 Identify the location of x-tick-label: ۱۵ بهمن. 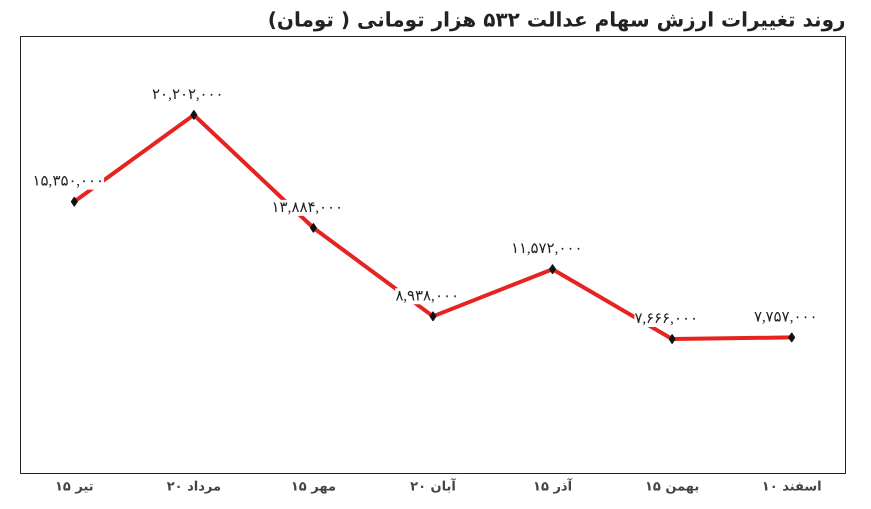
(672, 487).